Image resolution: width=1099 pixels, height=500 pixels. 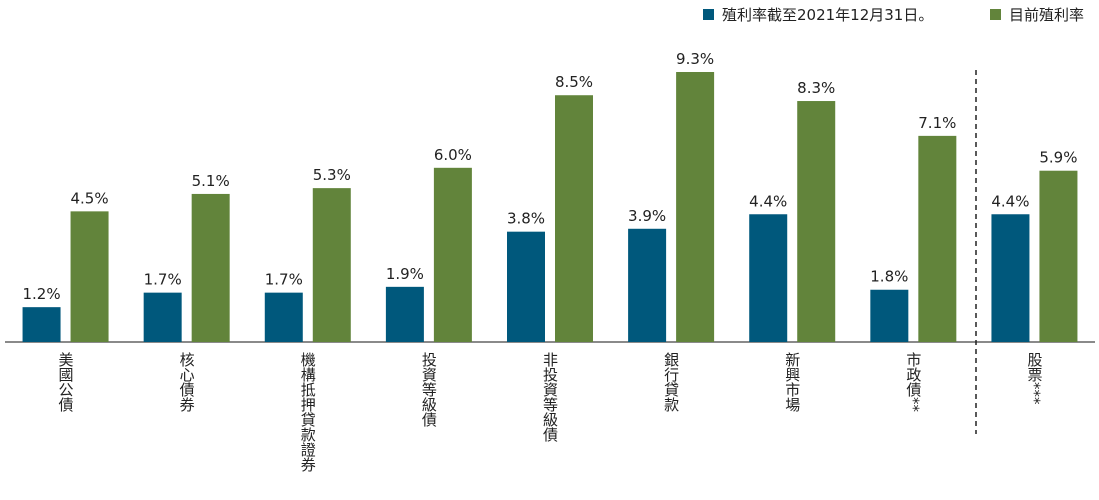 What do you see at coordinates (574, 82) in the screenshot?
I see `value-label: 8.5%` at bounding box center [574, 82].